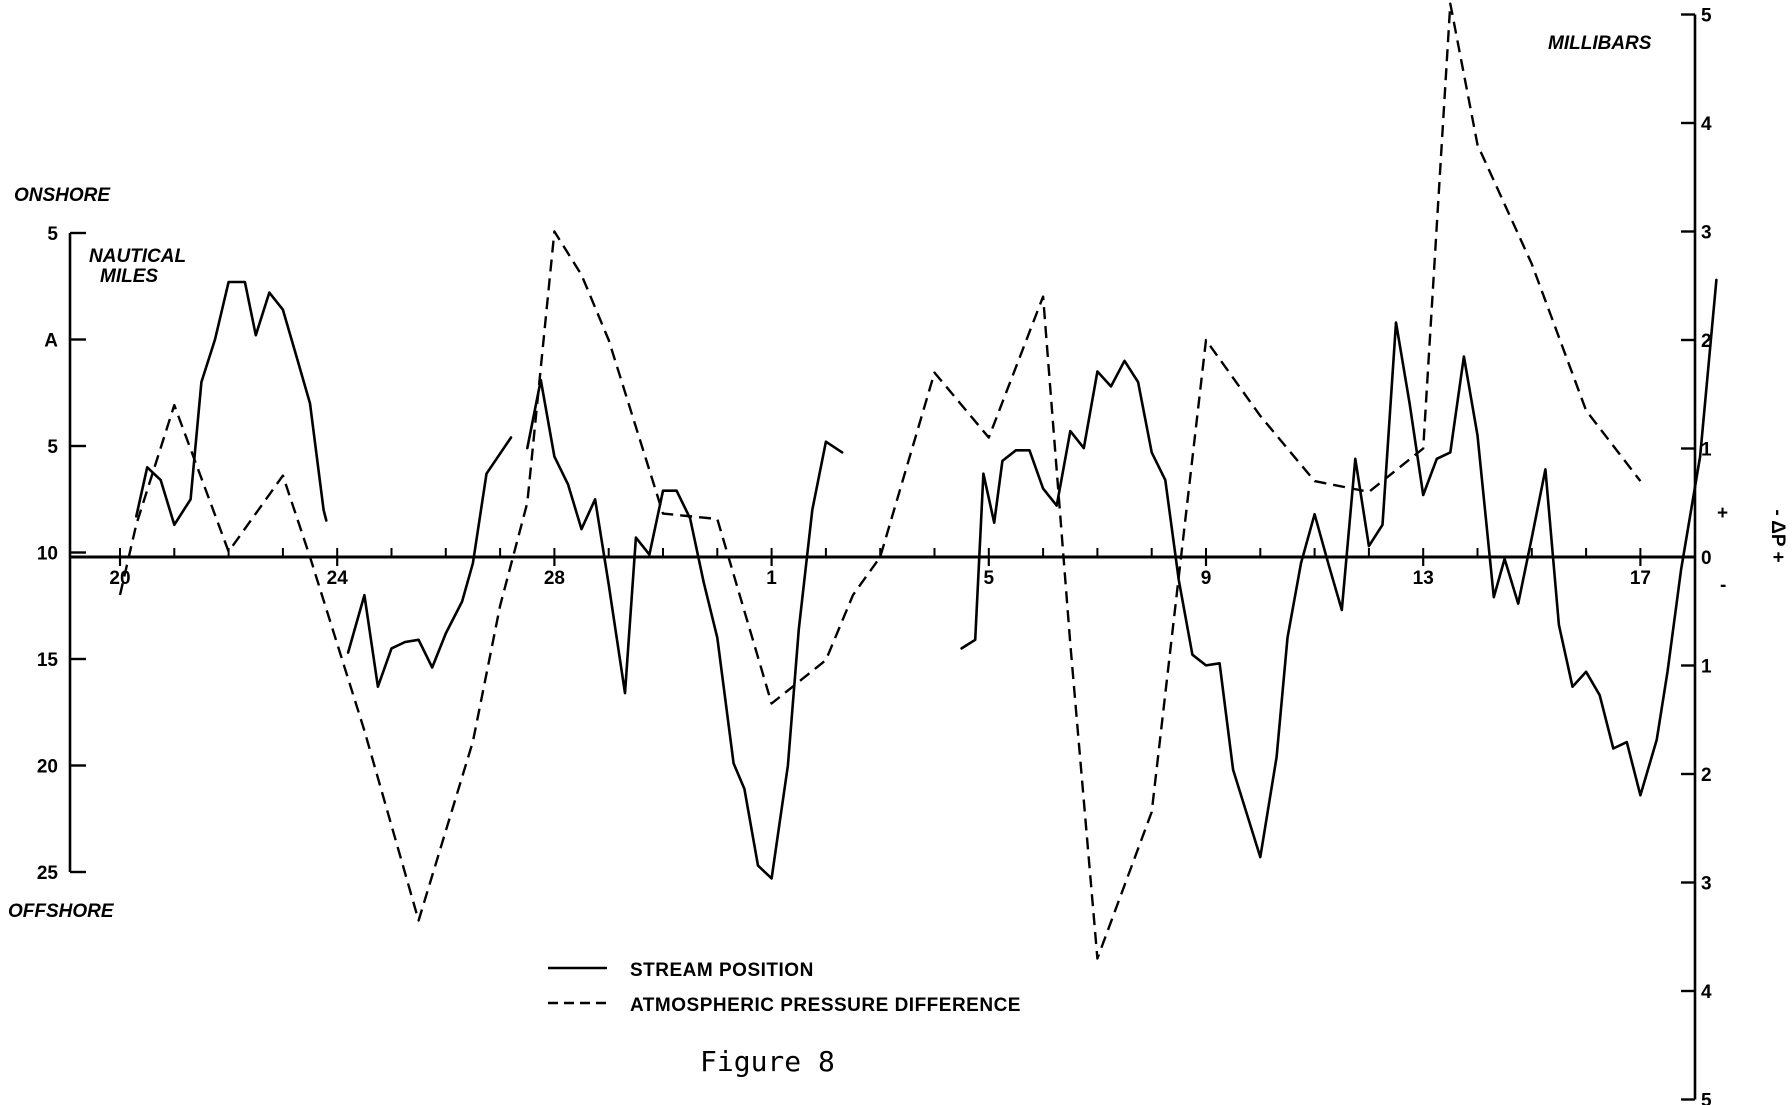 The width and height of the screenshot is (1792, 1105). What do you see at coordinates (1423, 578) in the screenshot?
I see `x-axis-tick-label: 13` at bounding box center [1423, 578].